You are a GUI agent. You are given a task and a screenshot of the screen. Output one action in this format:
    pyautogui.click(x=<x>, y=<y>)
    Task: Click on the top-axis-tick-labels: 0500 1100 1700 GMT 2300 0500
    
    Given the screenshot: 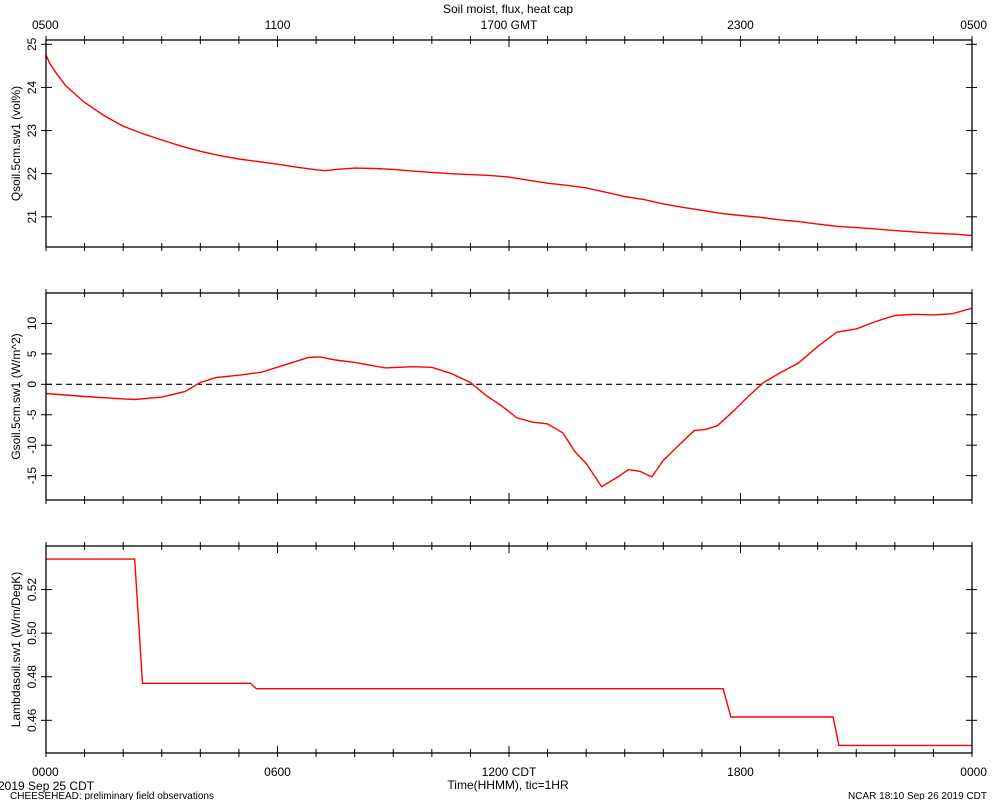 What is the action you would take?
    pyautogui.click(x=509, y=25)
    